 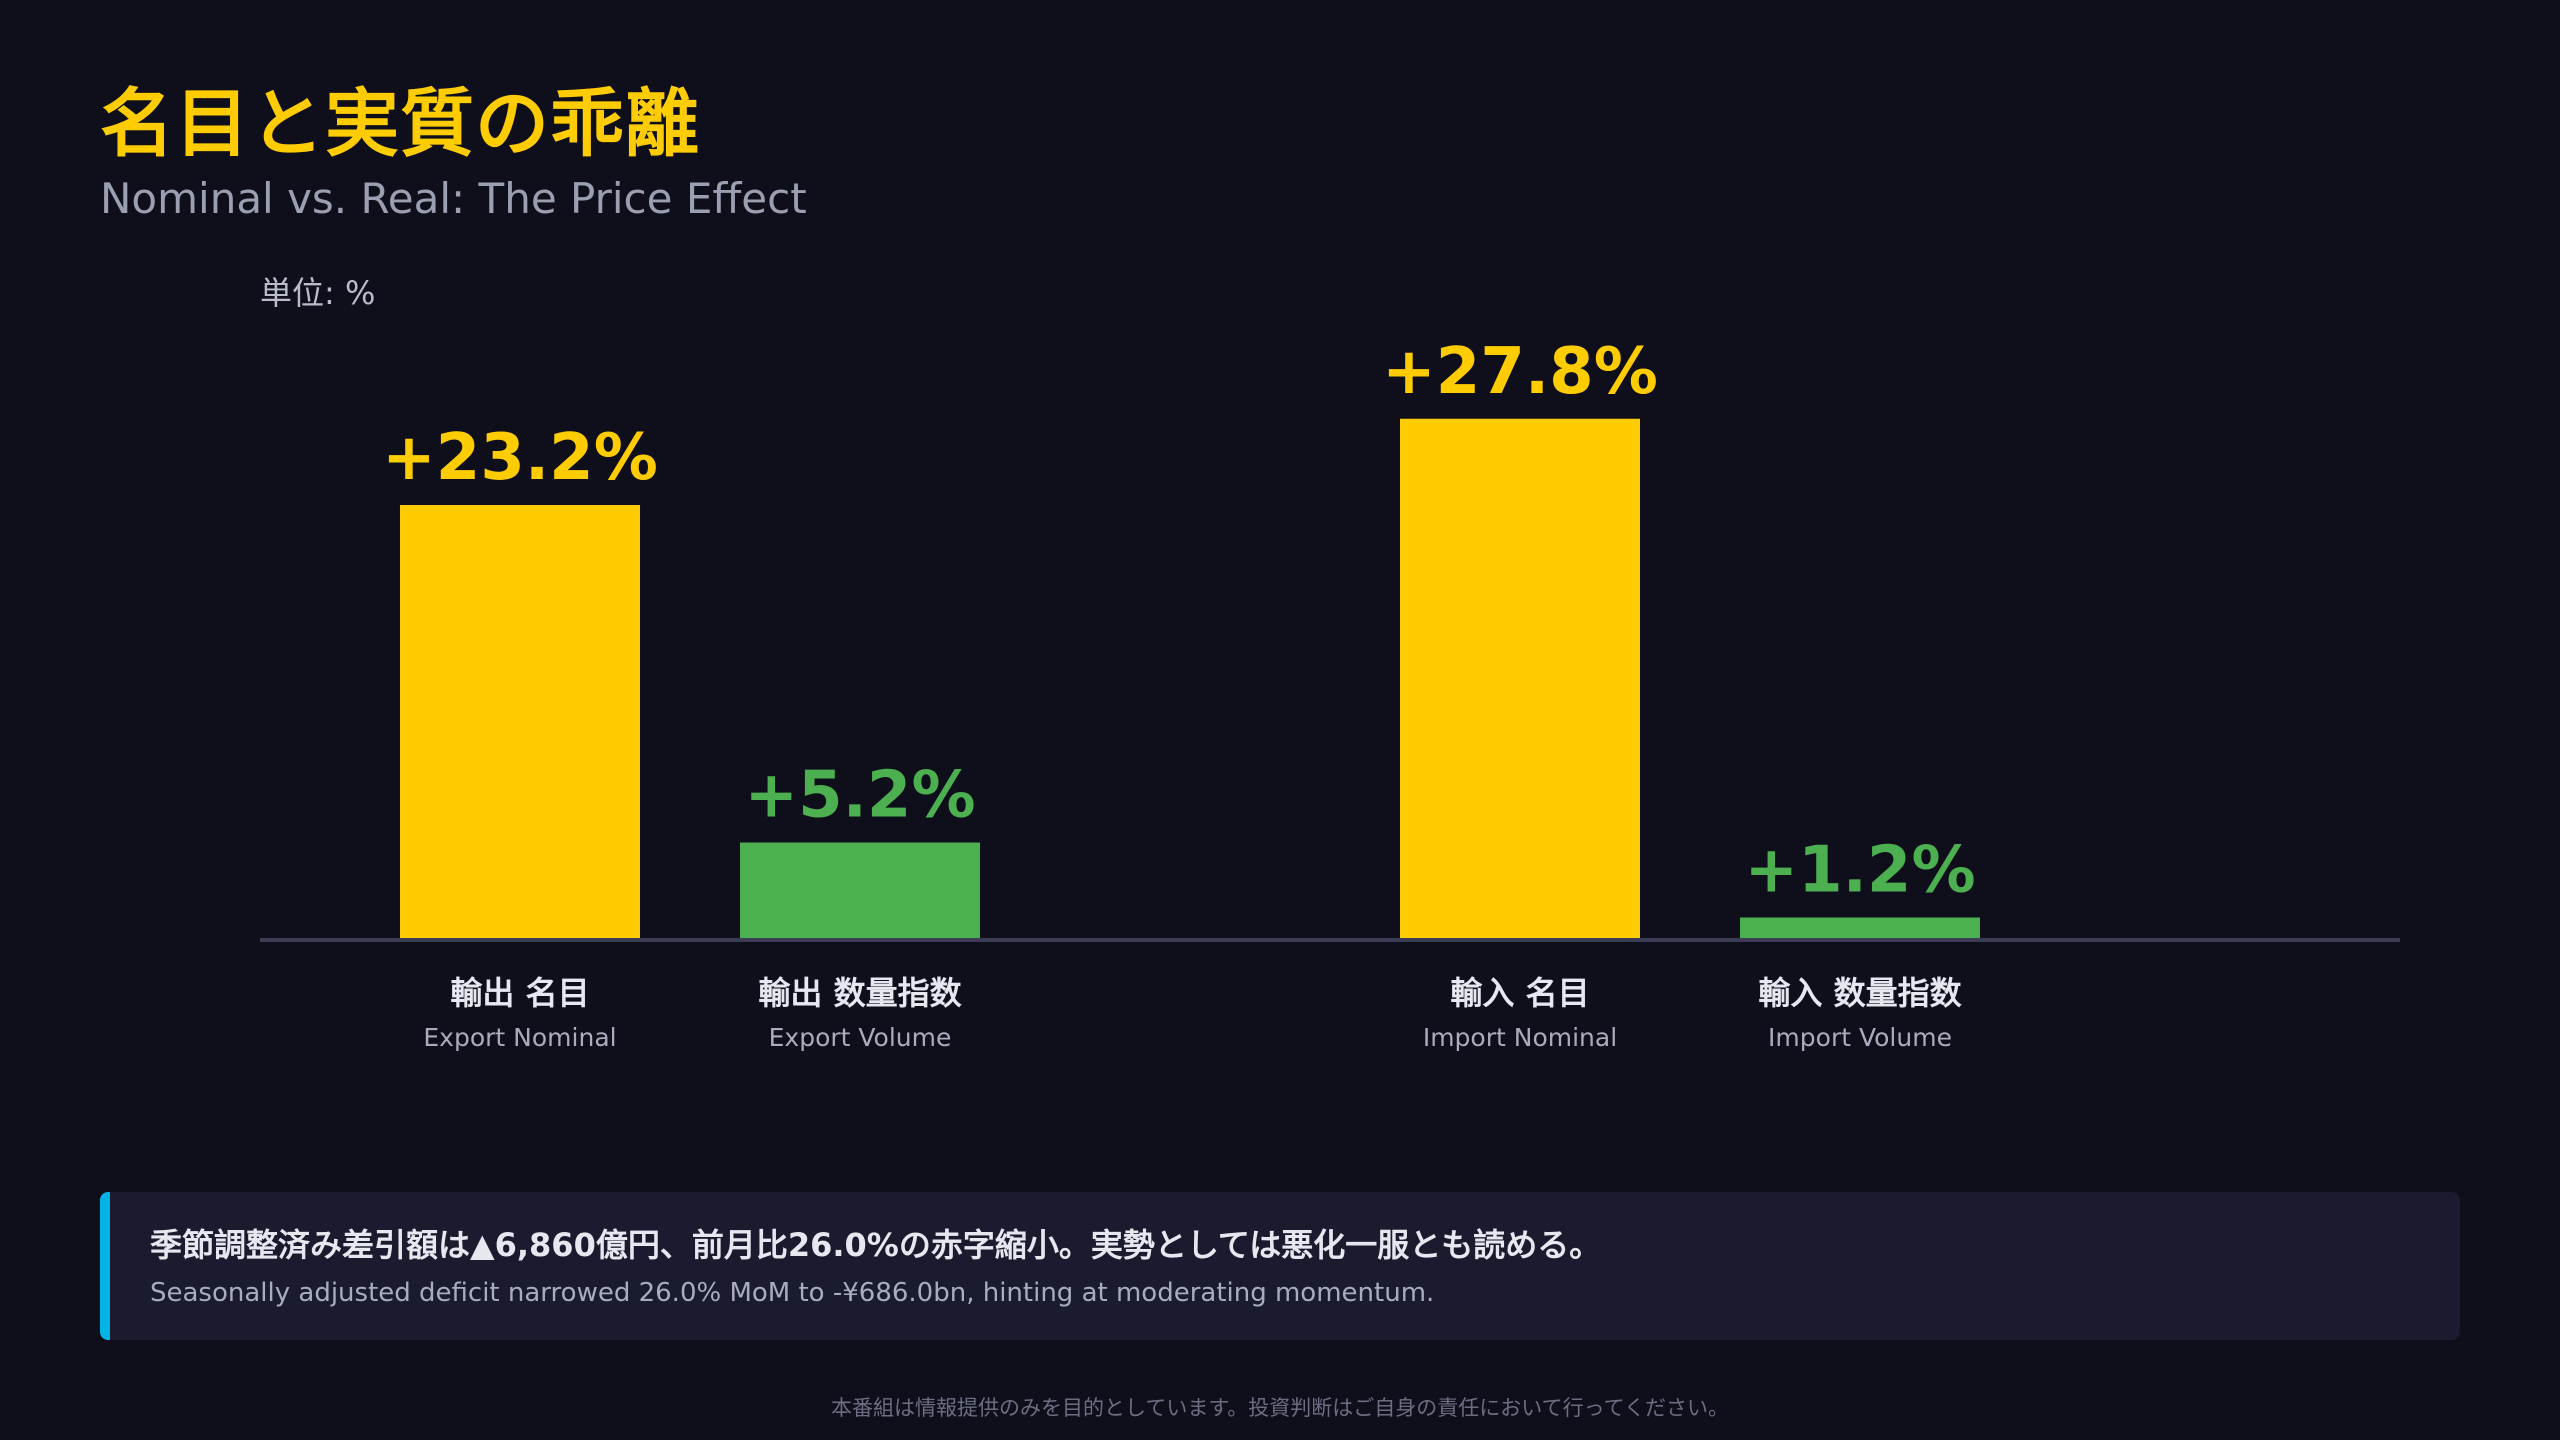 I want to click on category-label-jp: 輸出 名目, so click(x=519, y=993).